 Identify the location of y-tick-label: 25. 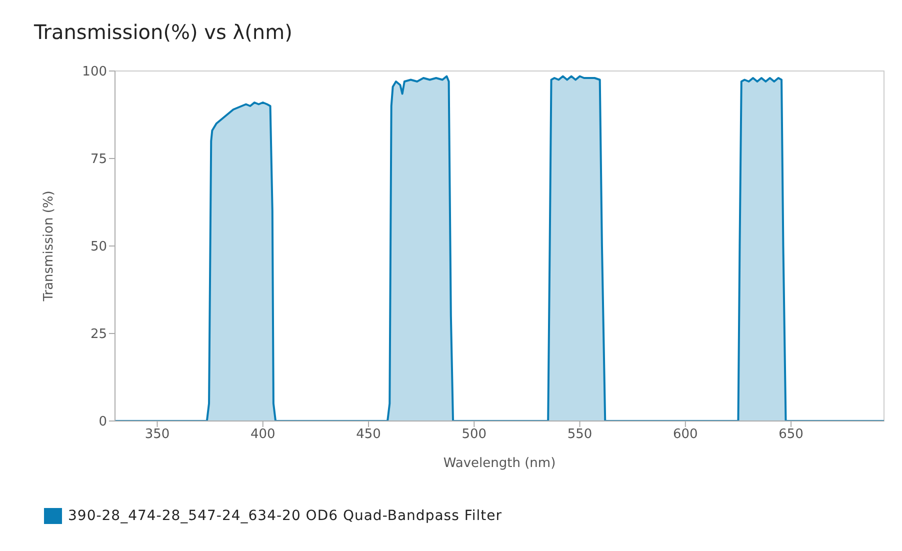
(98, 334).